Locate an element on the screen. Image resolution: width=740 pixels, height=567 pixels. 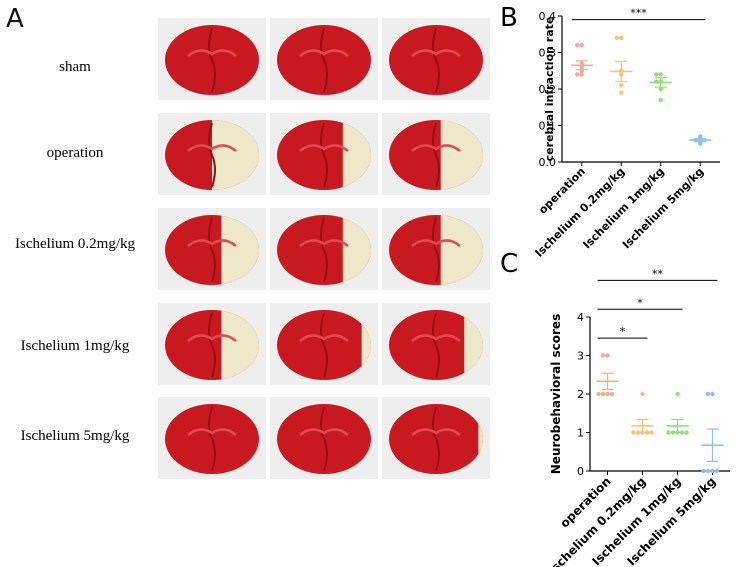
panel-c-letter: C is located at coordinates (509, 264).